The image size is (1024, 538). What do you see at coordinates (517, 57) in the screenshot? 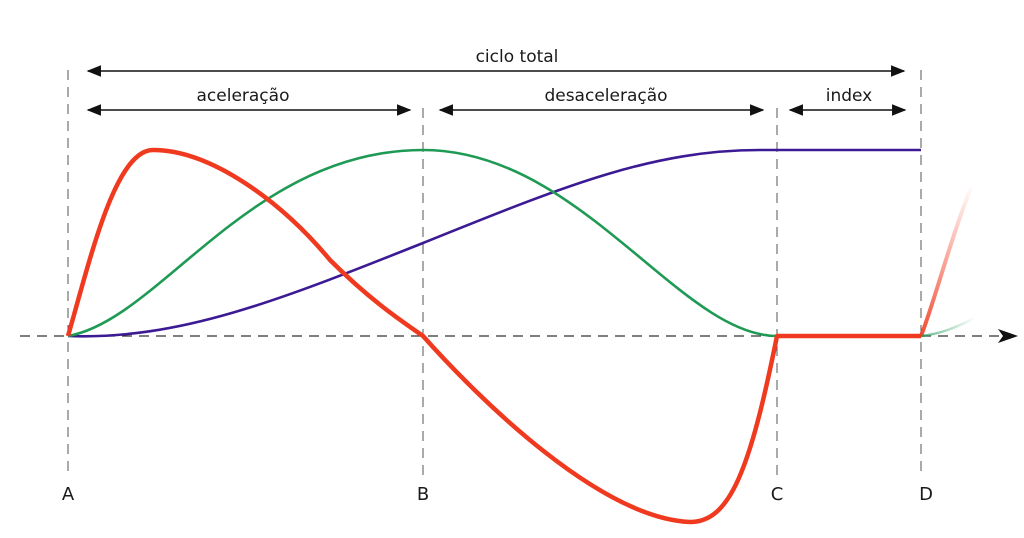
I see `ciclo-total-label: ciclo total` at bounding box center [517, 57].